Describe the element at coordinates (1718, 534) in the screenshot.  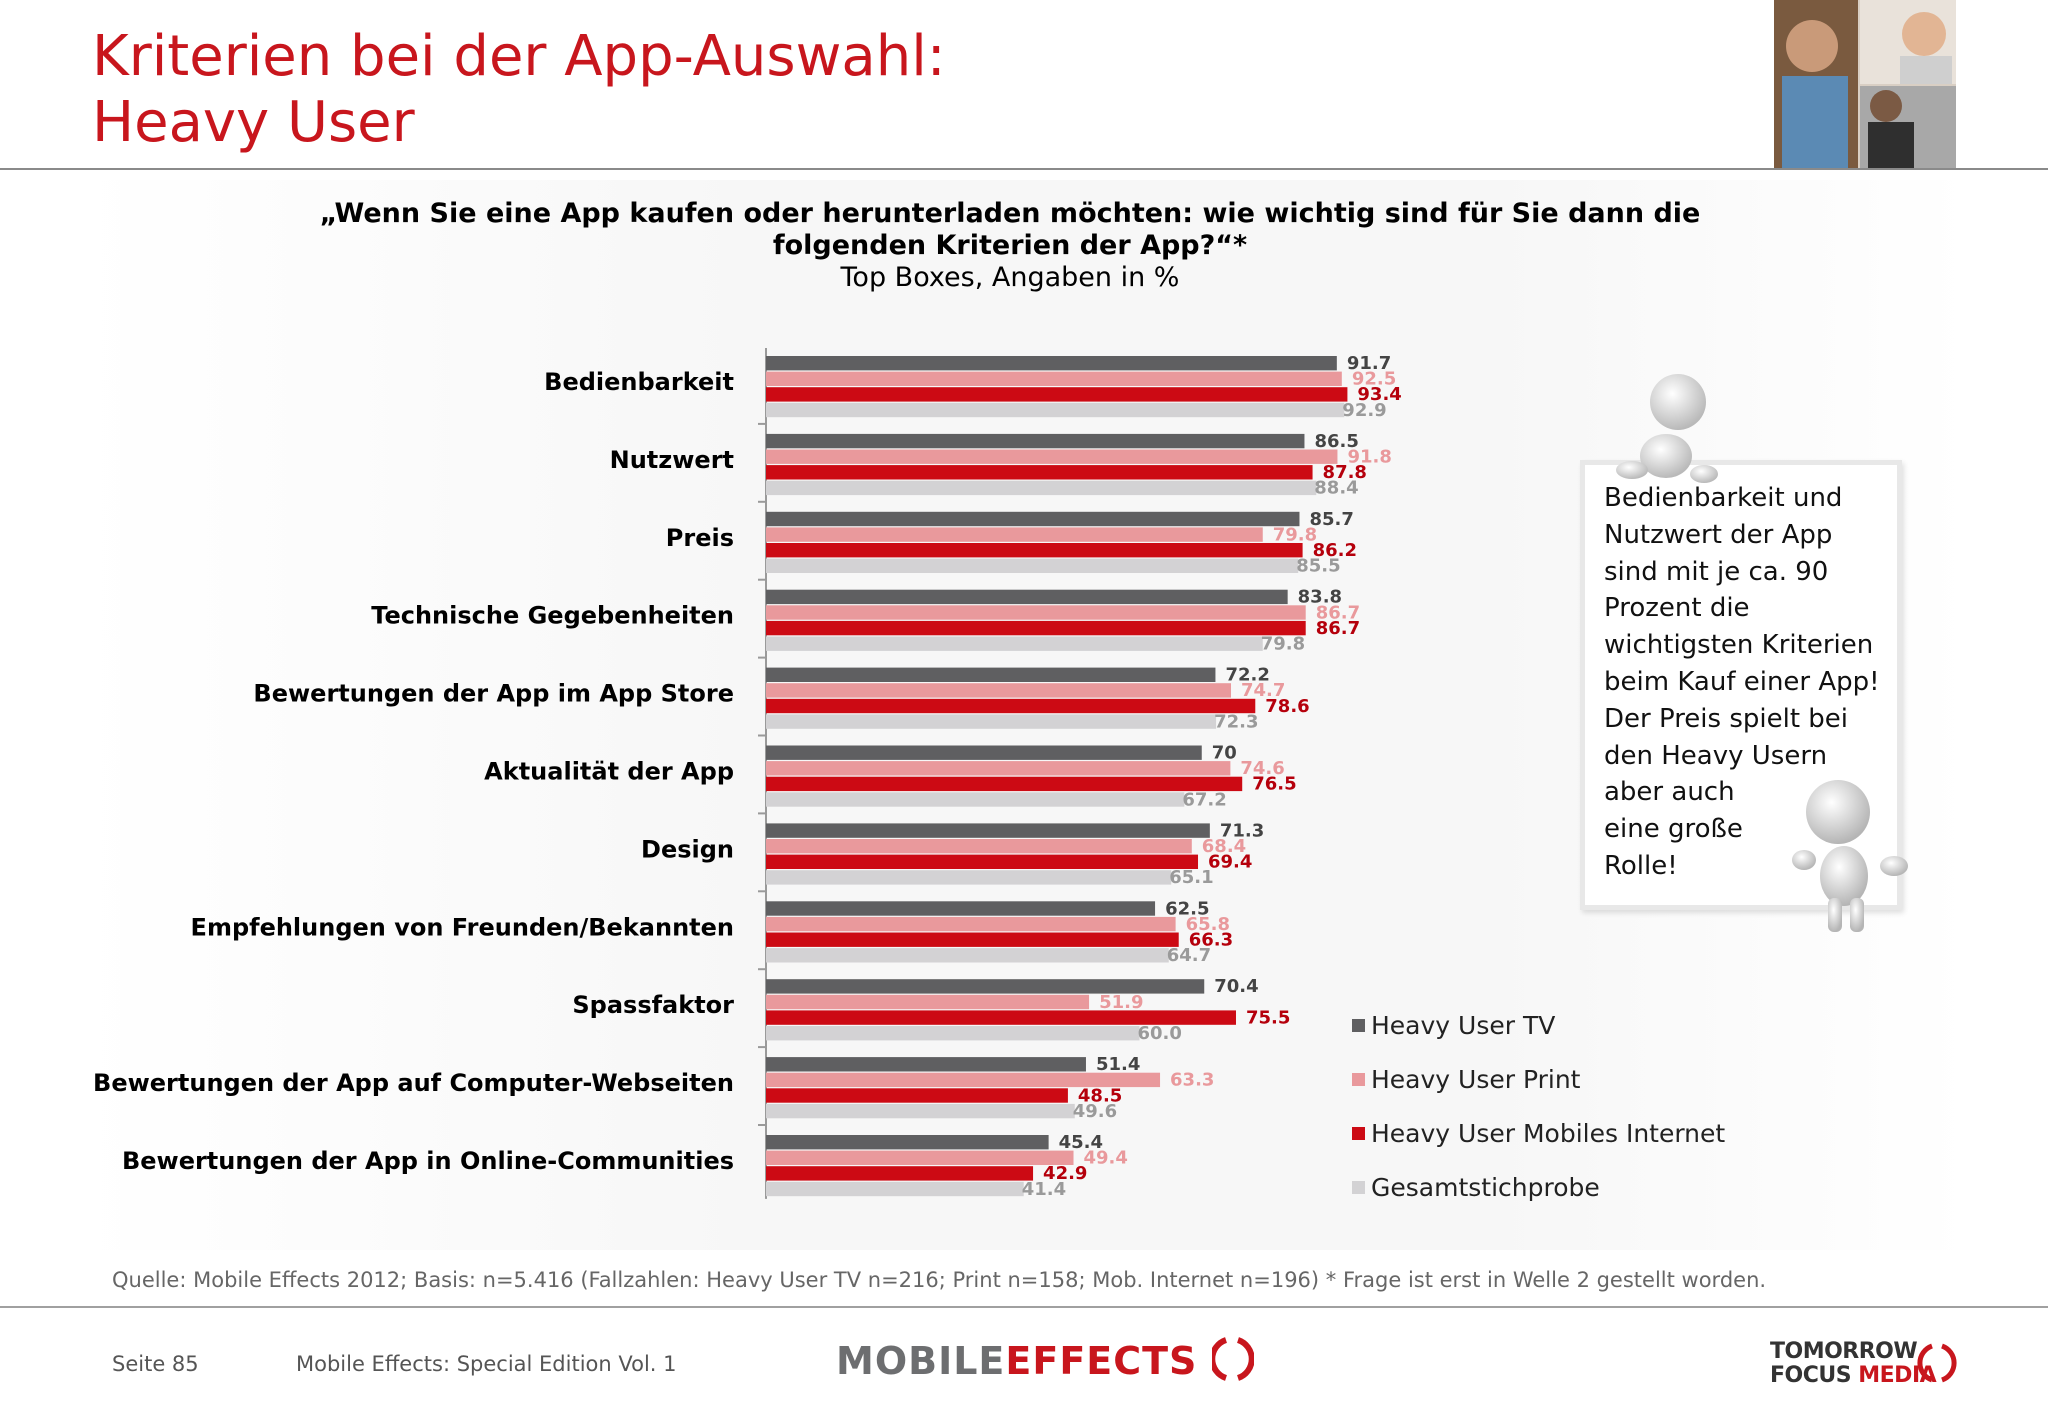
I see `callout-line: Nutzwert der App` at that location.